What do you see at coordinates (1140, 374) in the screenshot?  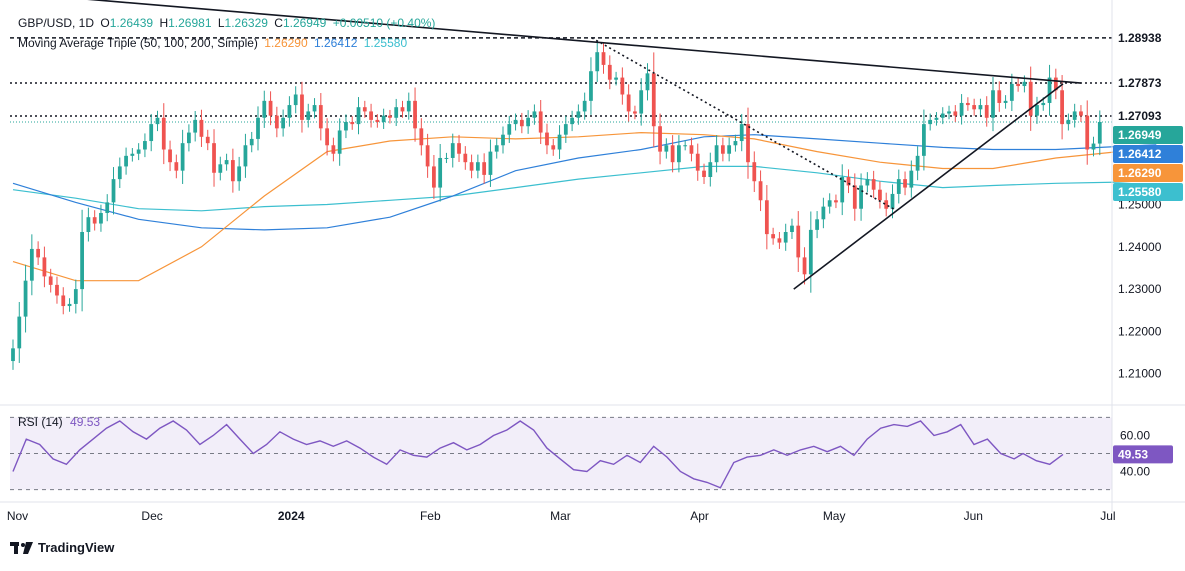 I see `price-tick-label: 1.21000` at bounding box center [1140, 374].